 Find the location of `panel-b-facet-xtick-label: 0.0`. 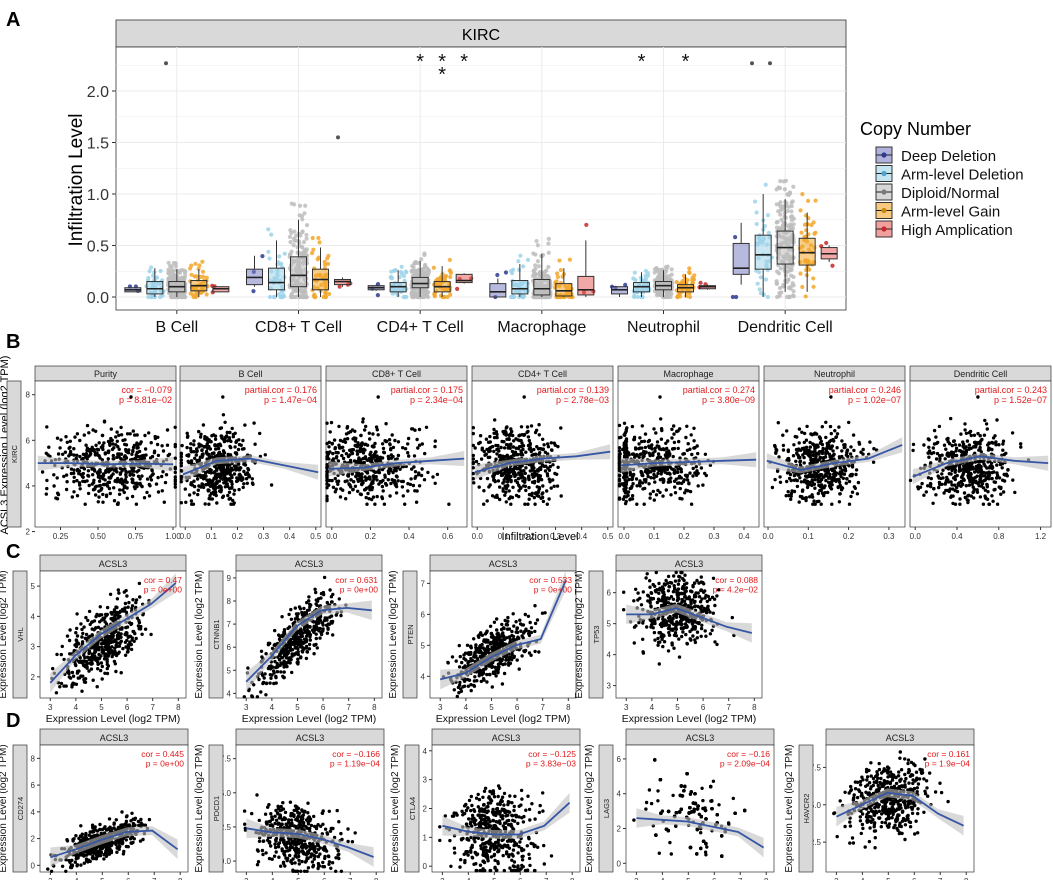

panel-b-facet-xtick-label: 0.0 is located at coordinates (332, 536).